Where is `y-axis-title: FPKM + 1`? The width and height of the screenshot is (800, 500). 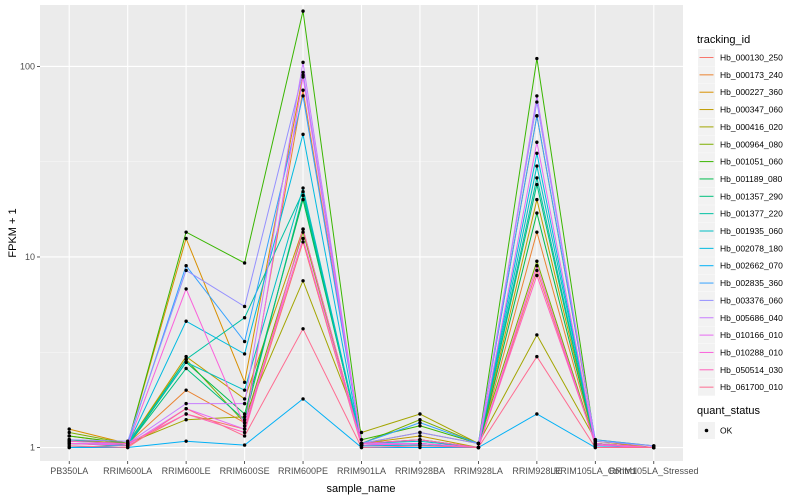 y-axis-title: FPKM + 1 is located at coordinates (13, 232).